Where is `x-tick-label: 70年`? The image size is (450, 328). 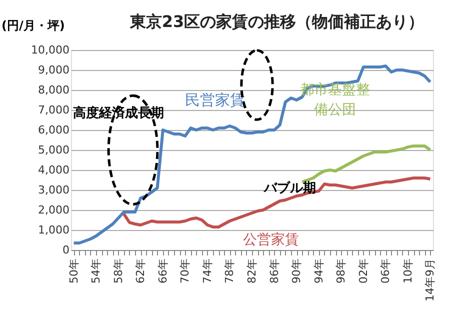
x-tick-label: 70年 is located at coordinates (185, 271).